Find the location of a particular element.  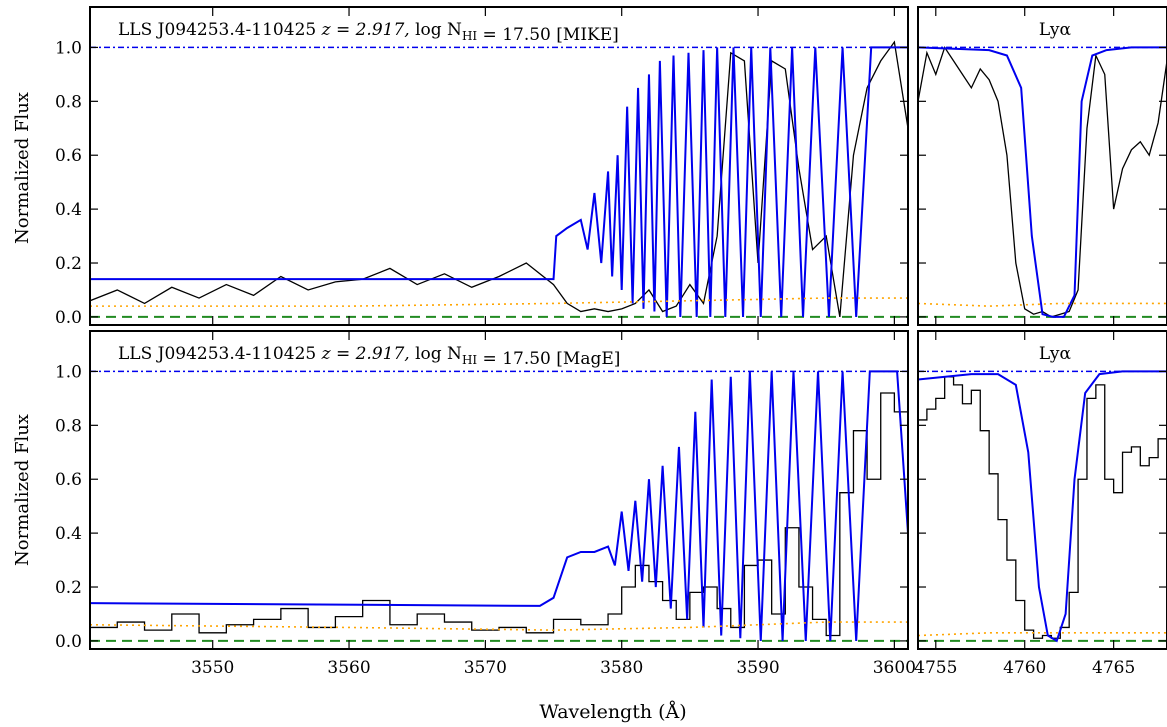

panel-bottom-right: 4755 4760 4765 Lyα is located at coordinates (1040, 504).